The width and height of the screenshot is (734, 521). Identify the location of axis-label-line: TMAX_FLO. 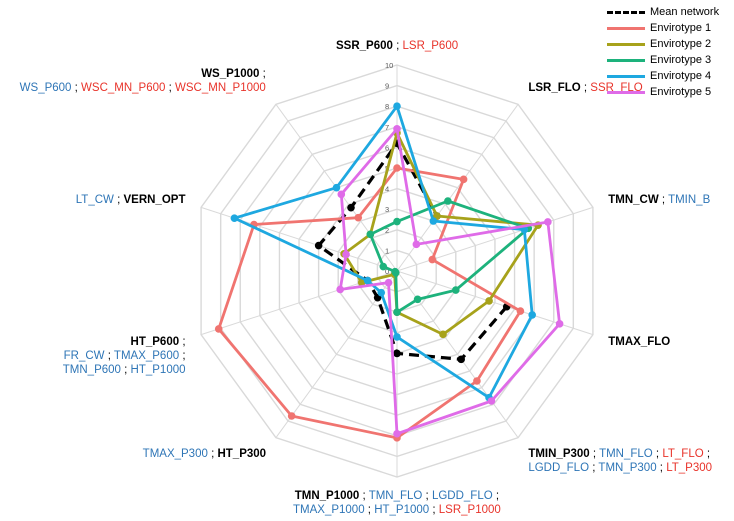
(639, 342).